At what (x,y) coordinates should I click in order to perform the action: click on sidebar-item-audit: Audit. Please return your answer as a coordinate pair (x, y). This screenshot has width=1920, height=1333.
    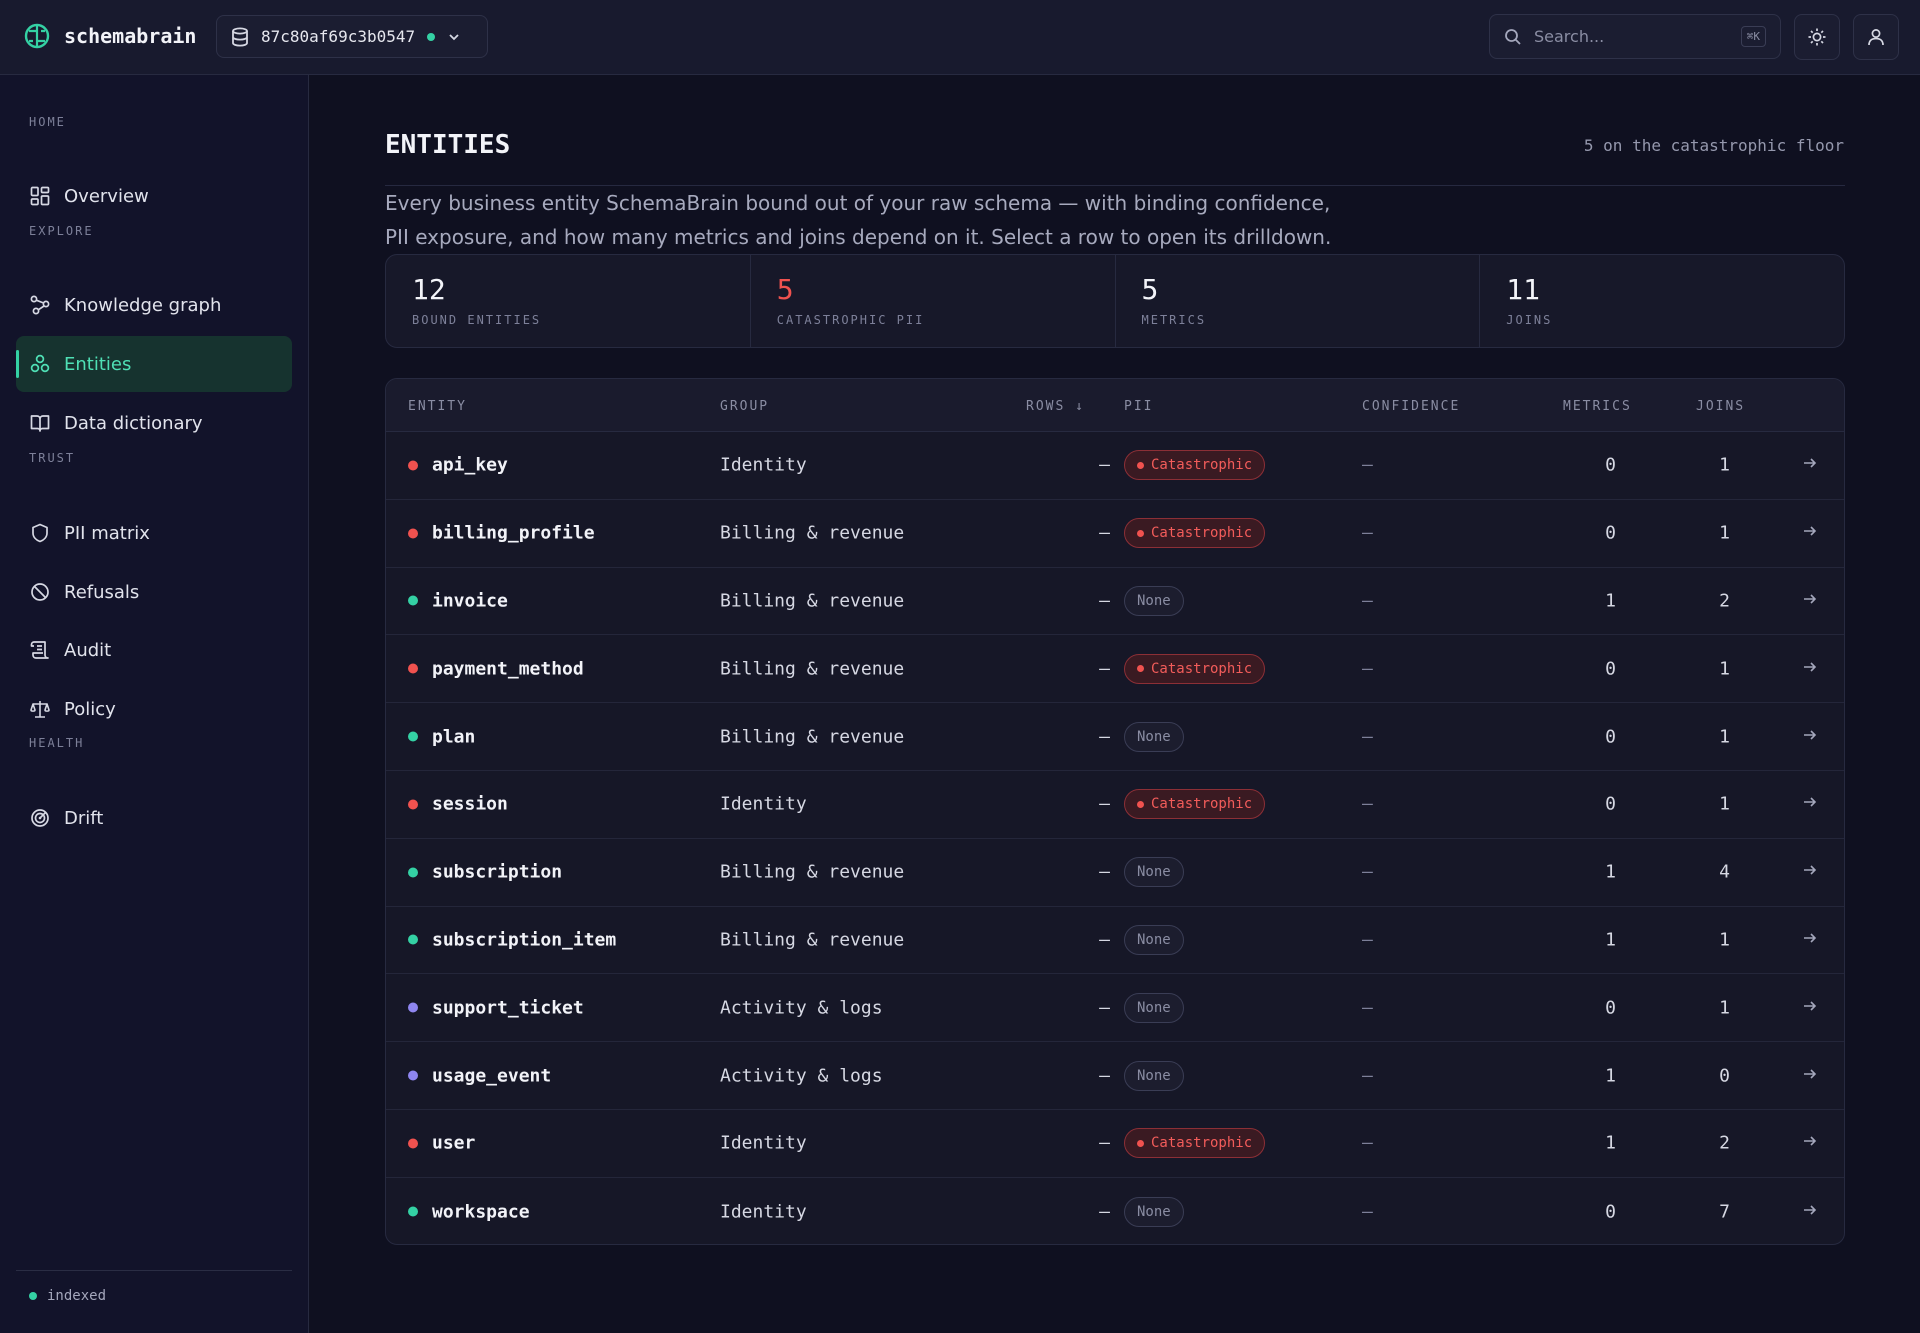
    Looking at the image, I should click on (154, 650).